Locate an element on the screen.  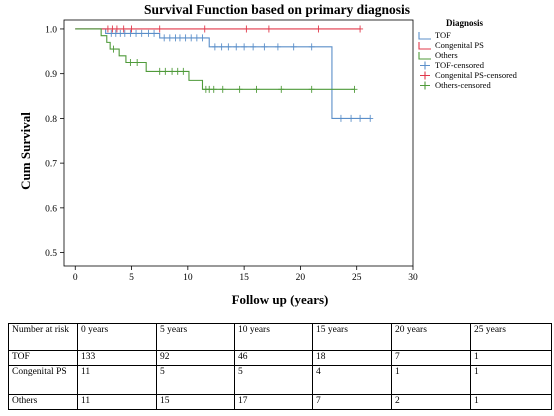
table-cell: Number at risk is located at coordinates (43, 337).